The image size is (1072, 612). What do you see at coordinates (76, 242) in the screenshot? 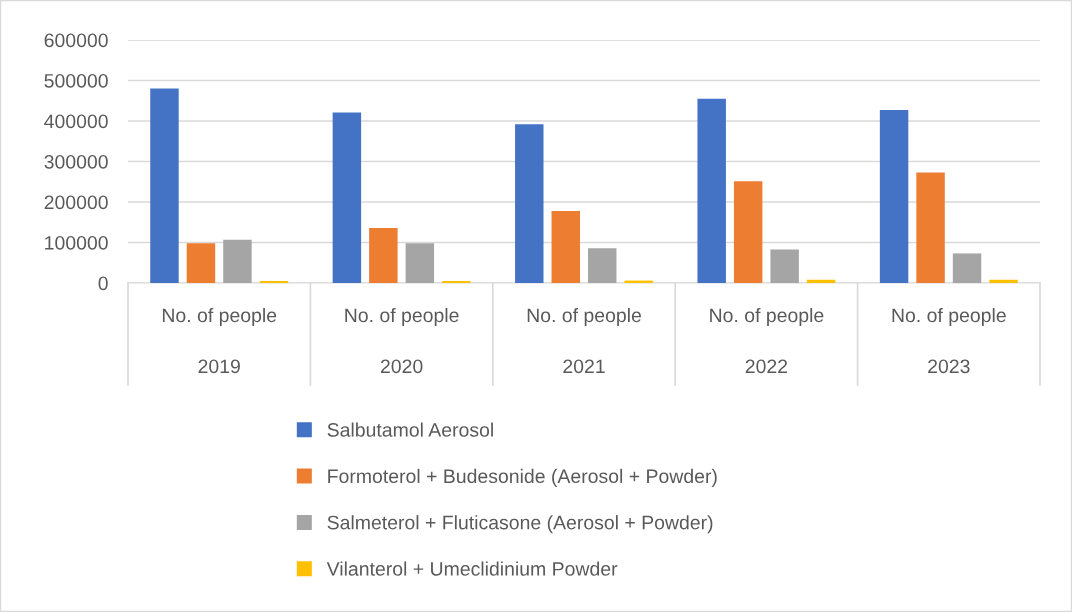
I see `y-tick-label: 100000` at bounding box center [76, 242].